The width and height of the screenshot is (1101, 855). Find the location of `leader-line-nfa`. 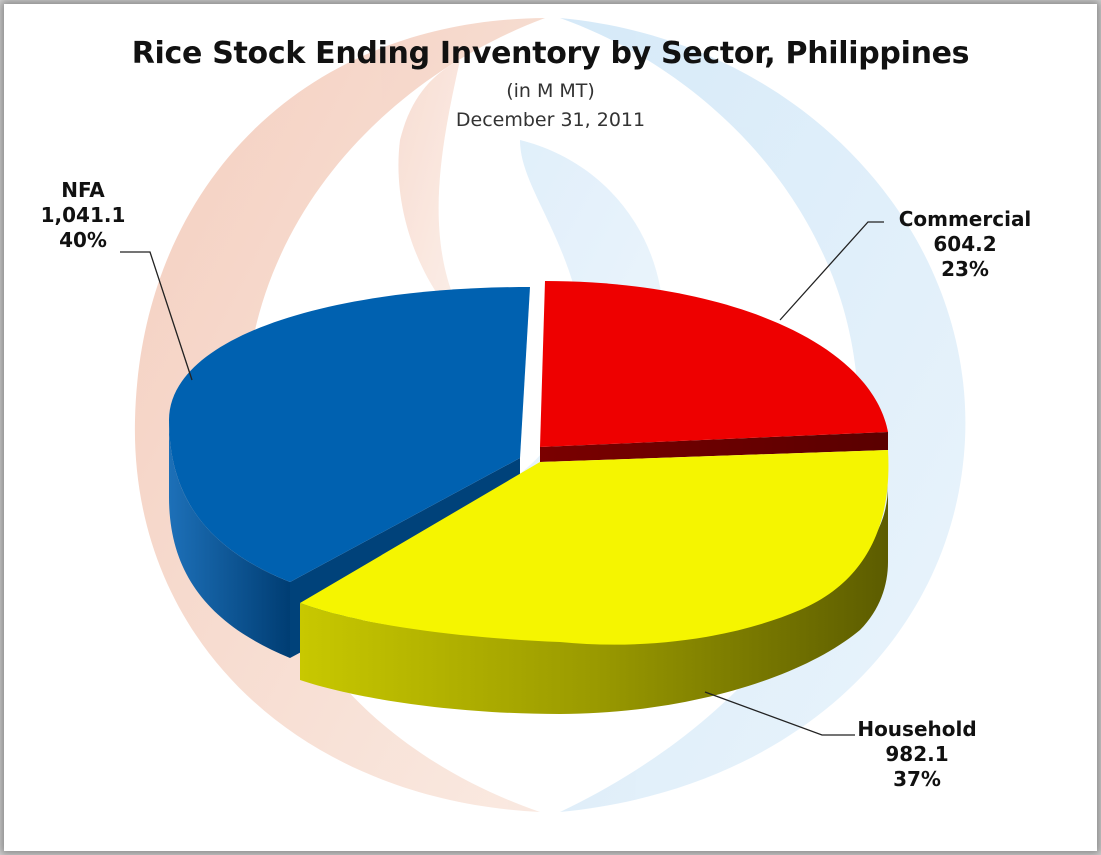

leader-line-nfa is located at coordinates (156, 316).